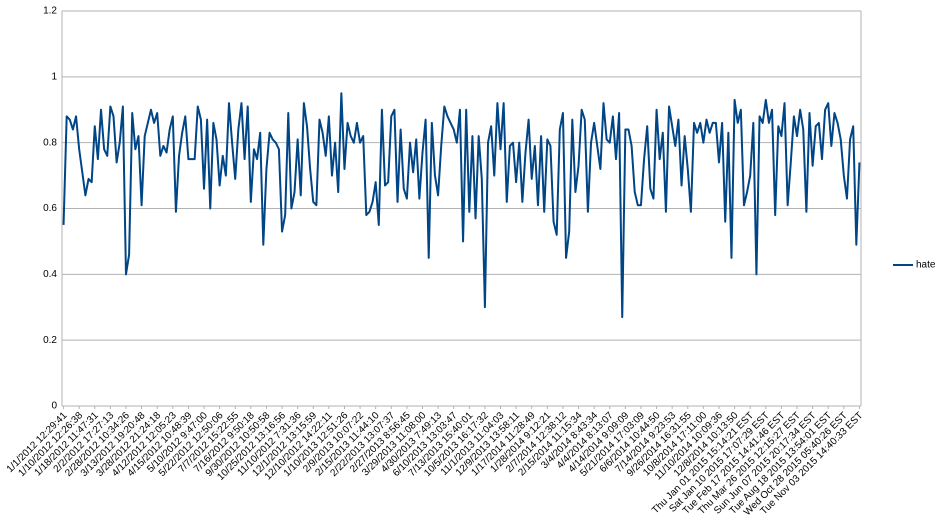 This screenshot has width=943, height=530. Describe the element at coordinates (54, 406) in the screenshot. I see `y-tick-label: 0` at that location.